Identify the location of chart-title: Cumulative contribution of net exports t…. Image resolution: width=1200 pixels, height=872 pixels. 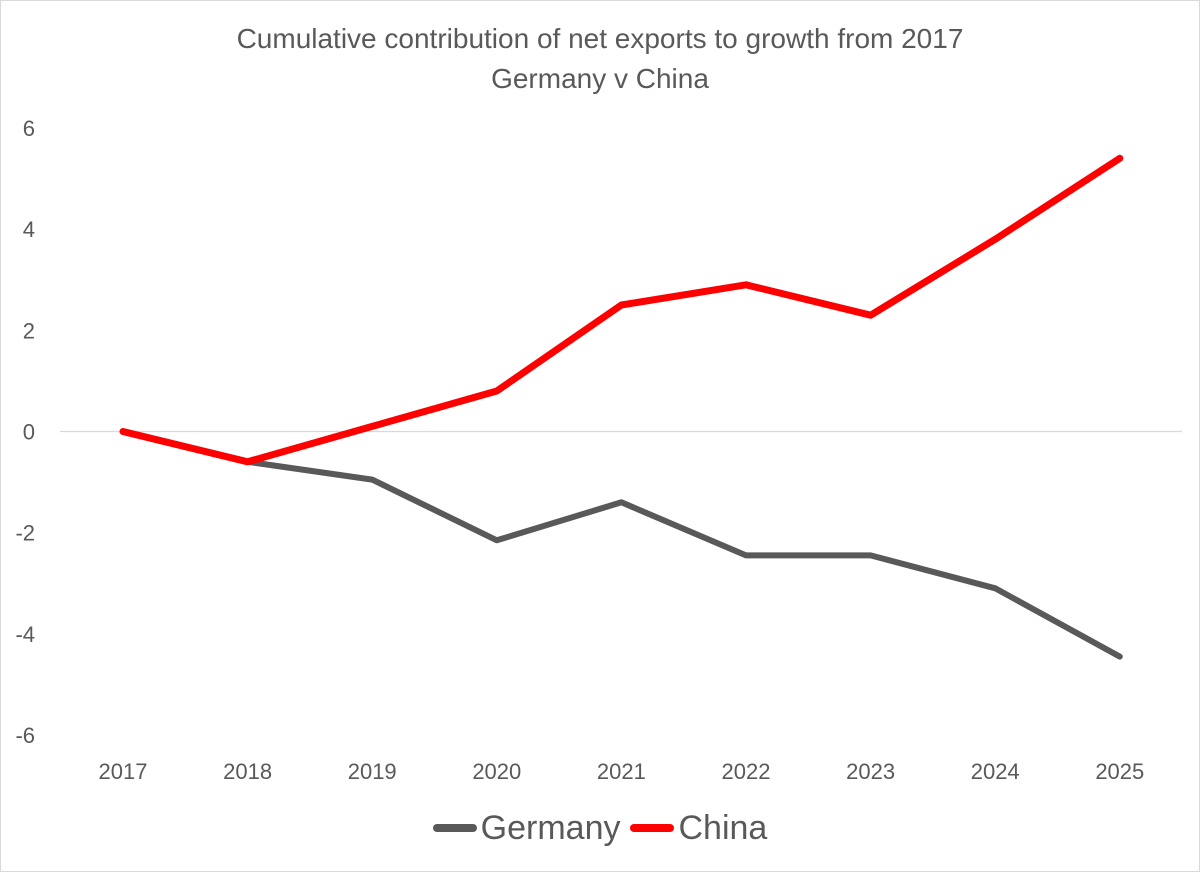
(600, 38).